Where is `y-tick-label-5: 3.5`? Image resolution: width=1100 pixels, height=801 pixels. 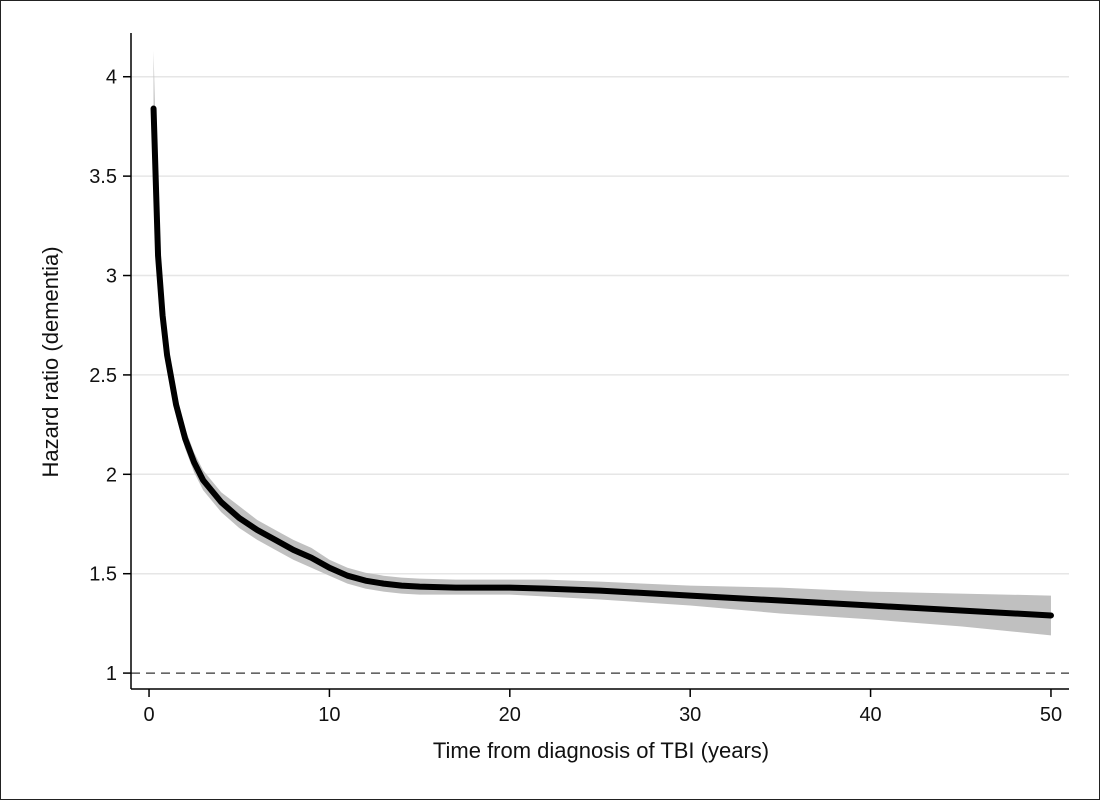
y-tick-label-5: 3.5 is located at coordinates (103, 177).